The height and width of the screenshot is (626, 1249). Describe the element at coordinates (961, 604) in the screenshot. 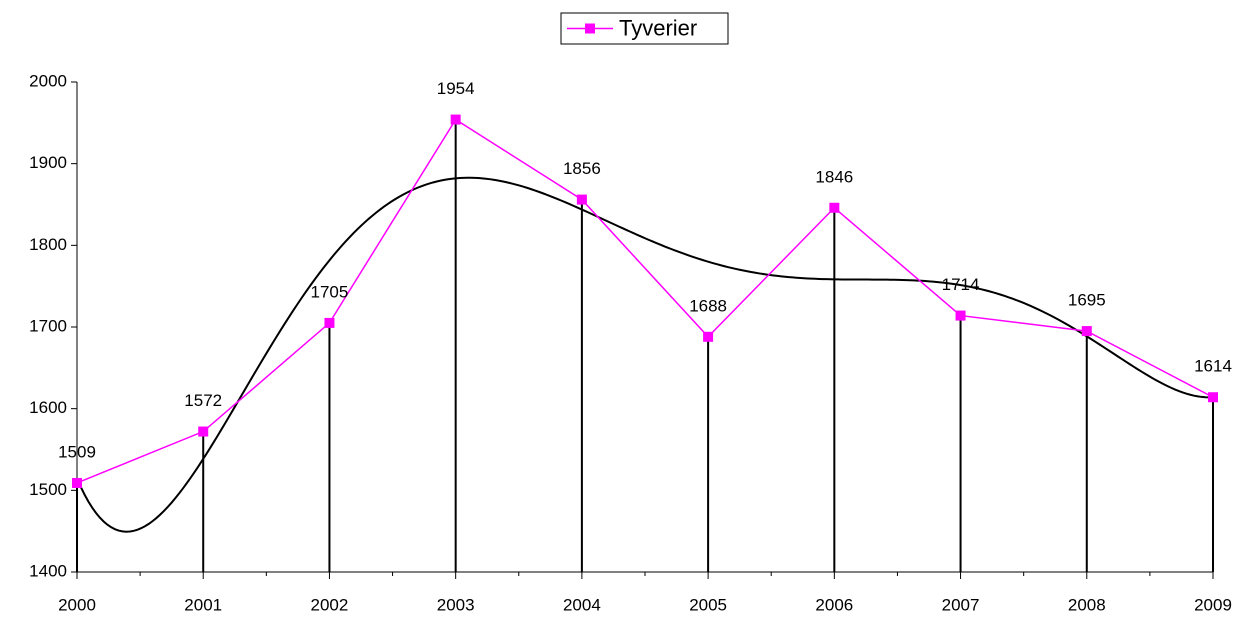

I see `x-tick-label: 2007` at that location.